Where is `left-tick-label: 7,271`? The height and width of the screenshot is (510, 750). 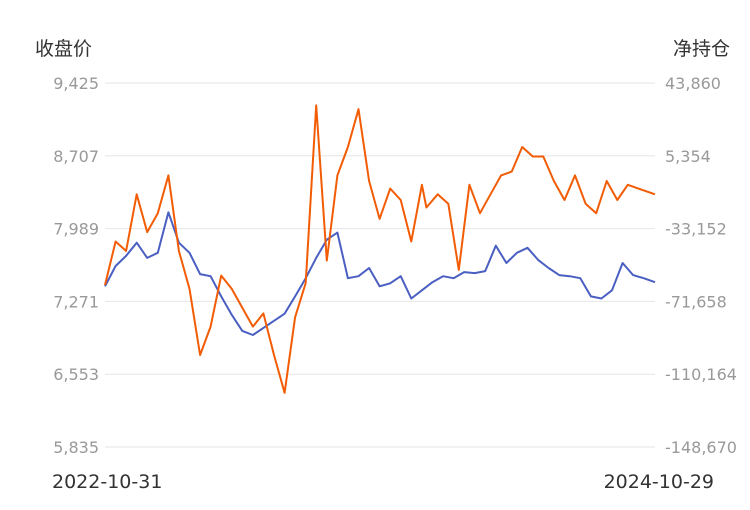
left-tick-label: 7,271 is located at coordinates (76, 301).